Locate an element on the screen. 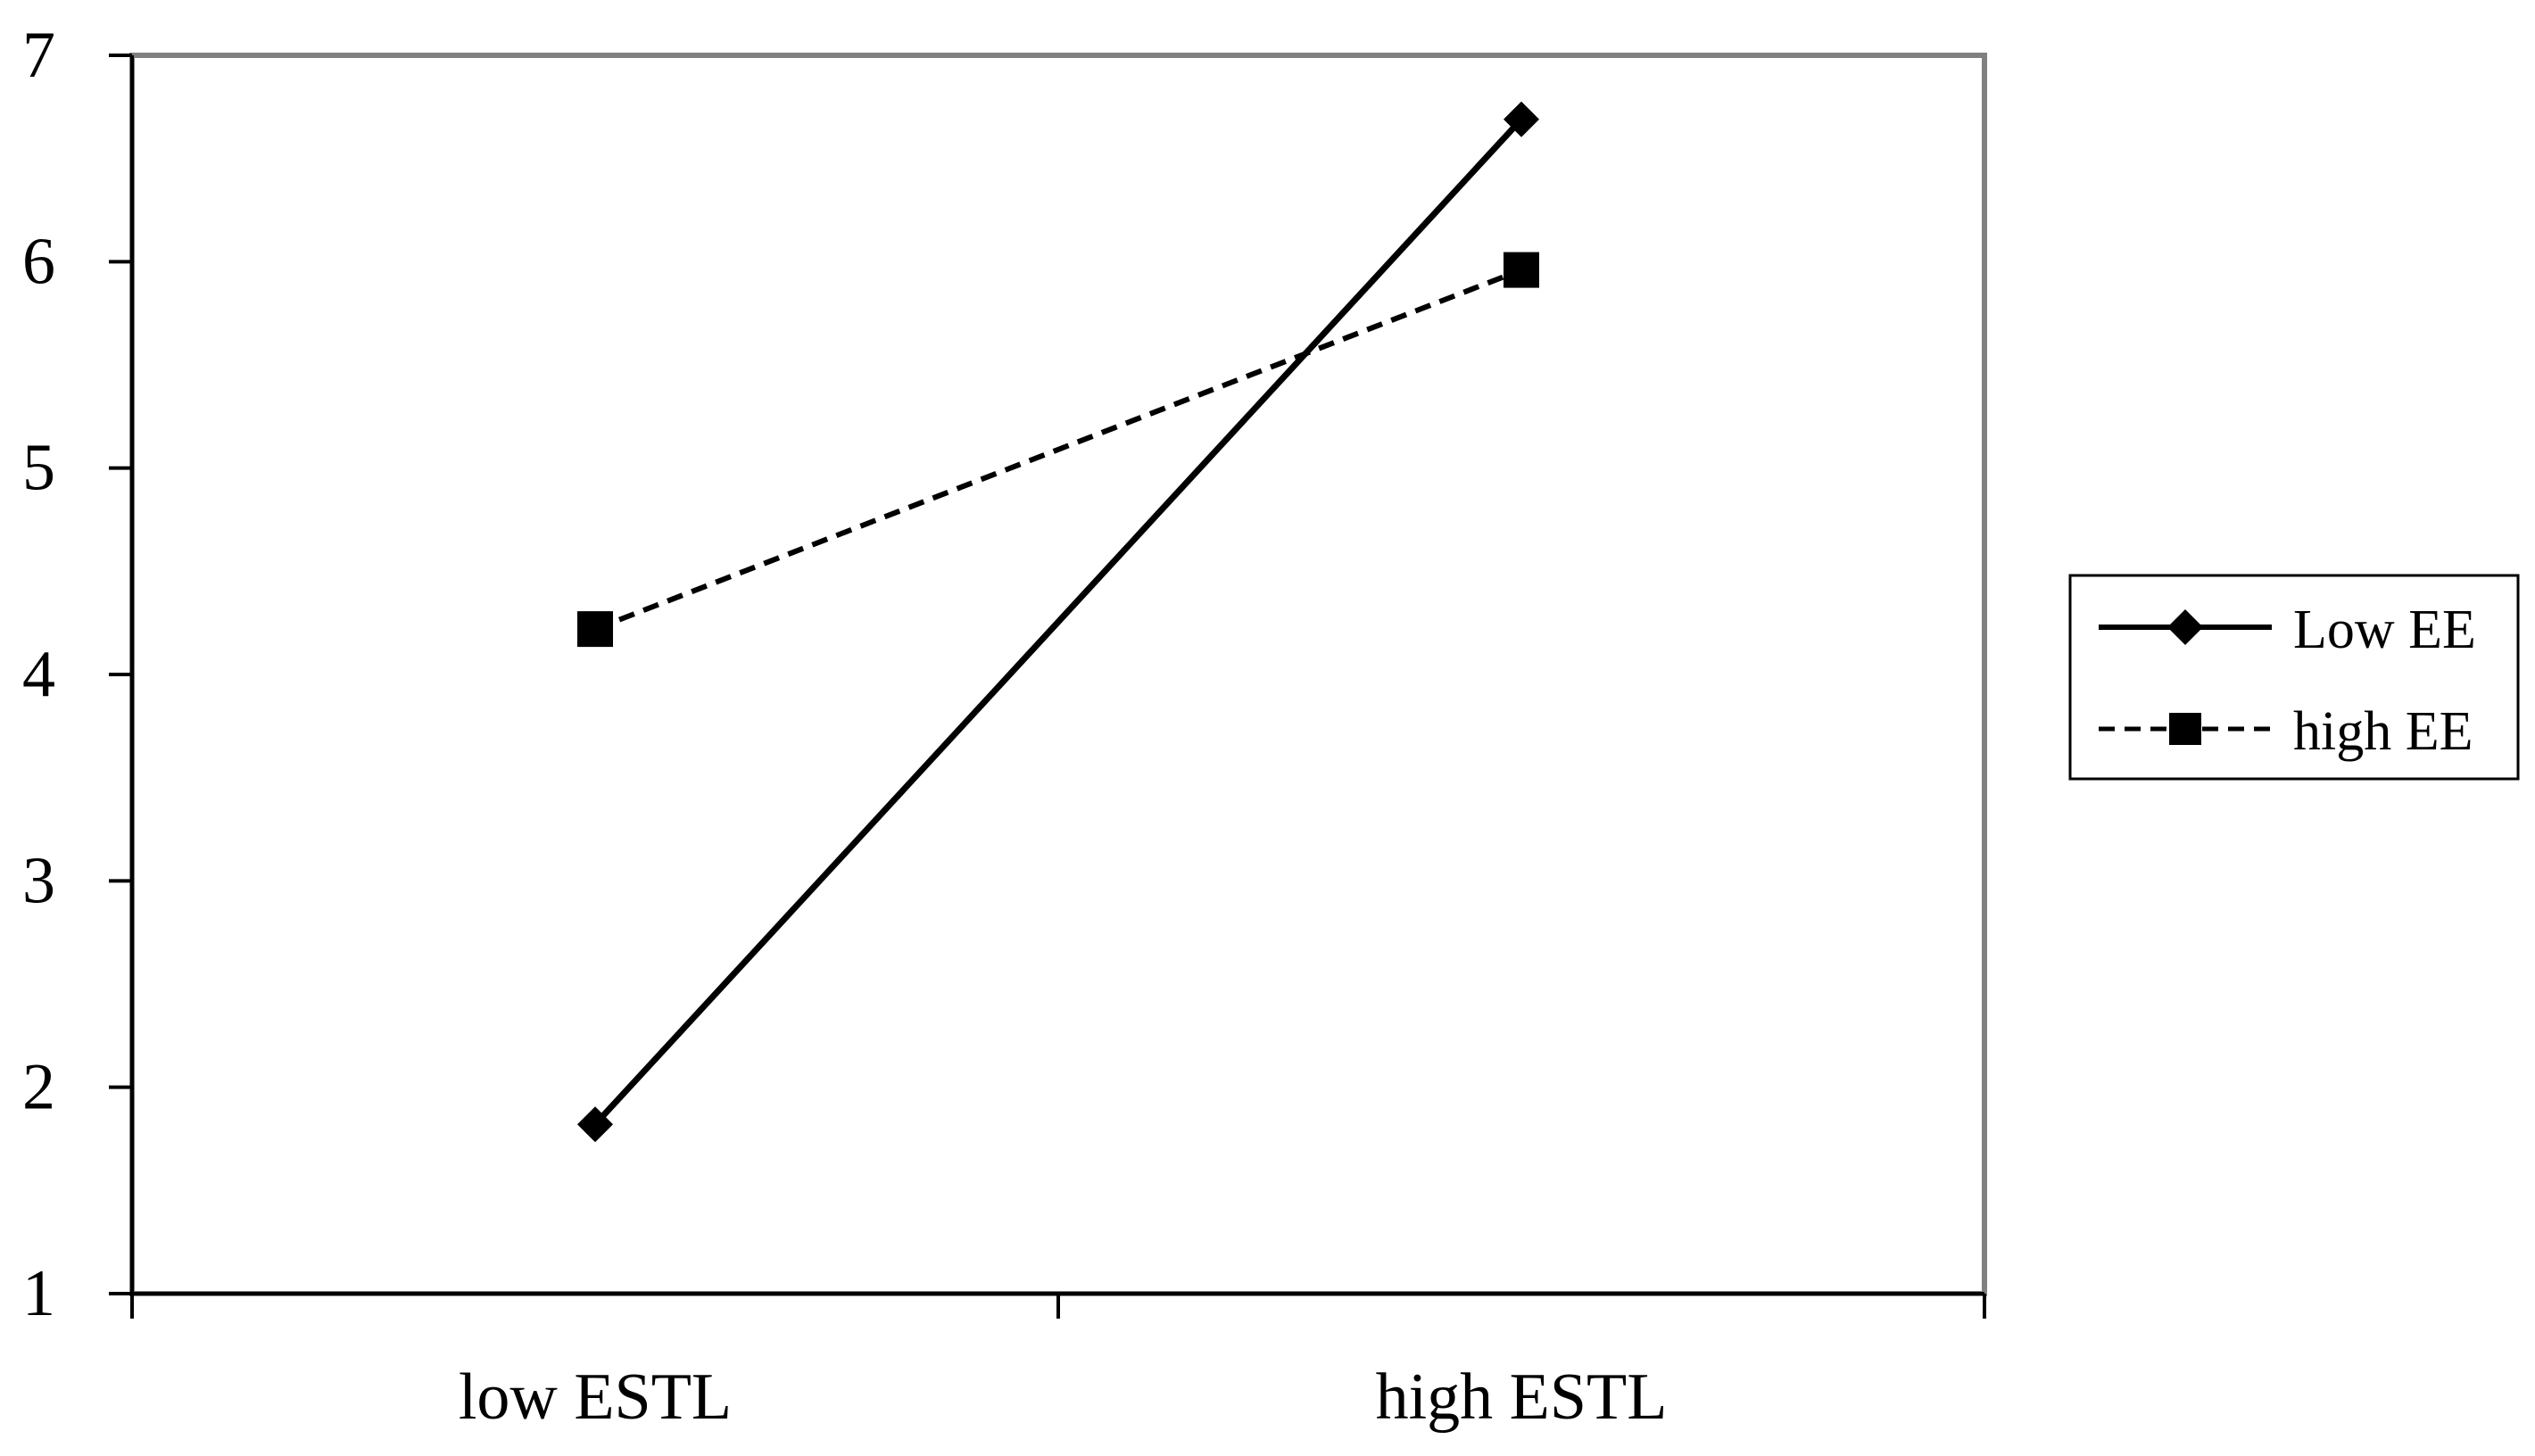 The height and width of the screenshot is (1456, 2535). x-tick-label: low ESTL is located at coordinates (595, 1398).